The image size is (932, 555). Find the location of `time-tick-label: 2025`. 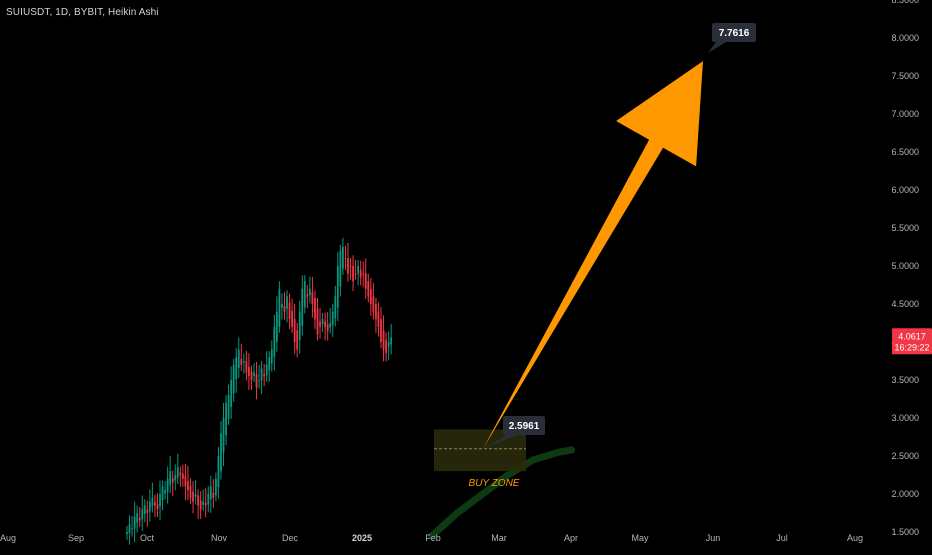

time-tick-label: 2025 is located at coordinates (362, 538).